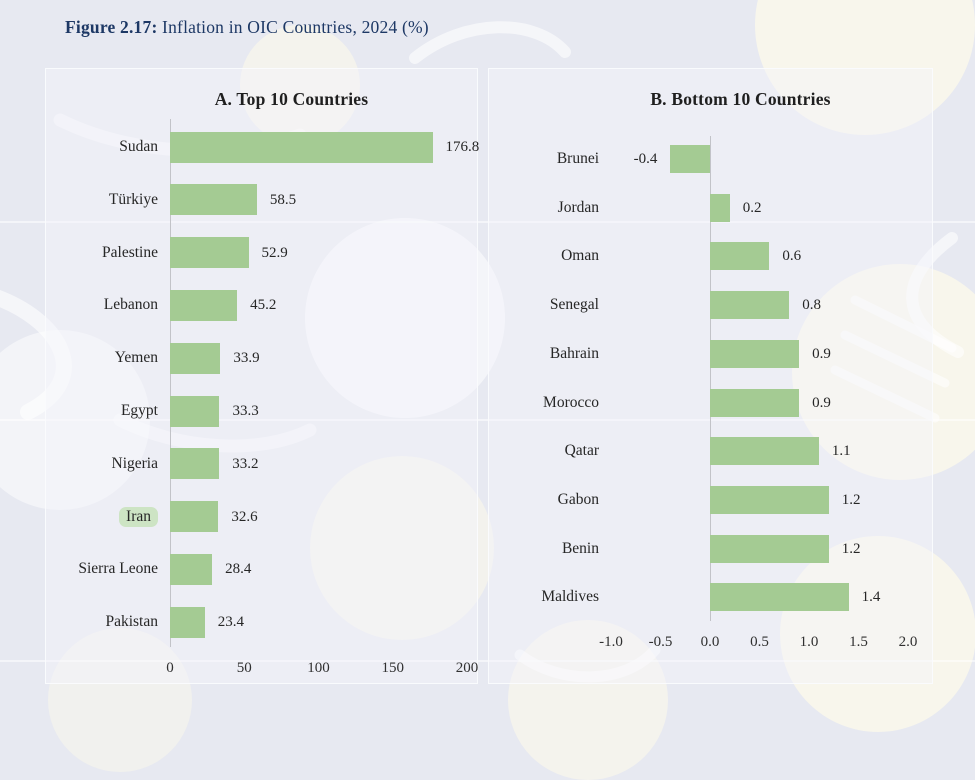 This screenshot has height=780, width=975. I want to click on axis-tick-label: 0.5, so click(759, 642).